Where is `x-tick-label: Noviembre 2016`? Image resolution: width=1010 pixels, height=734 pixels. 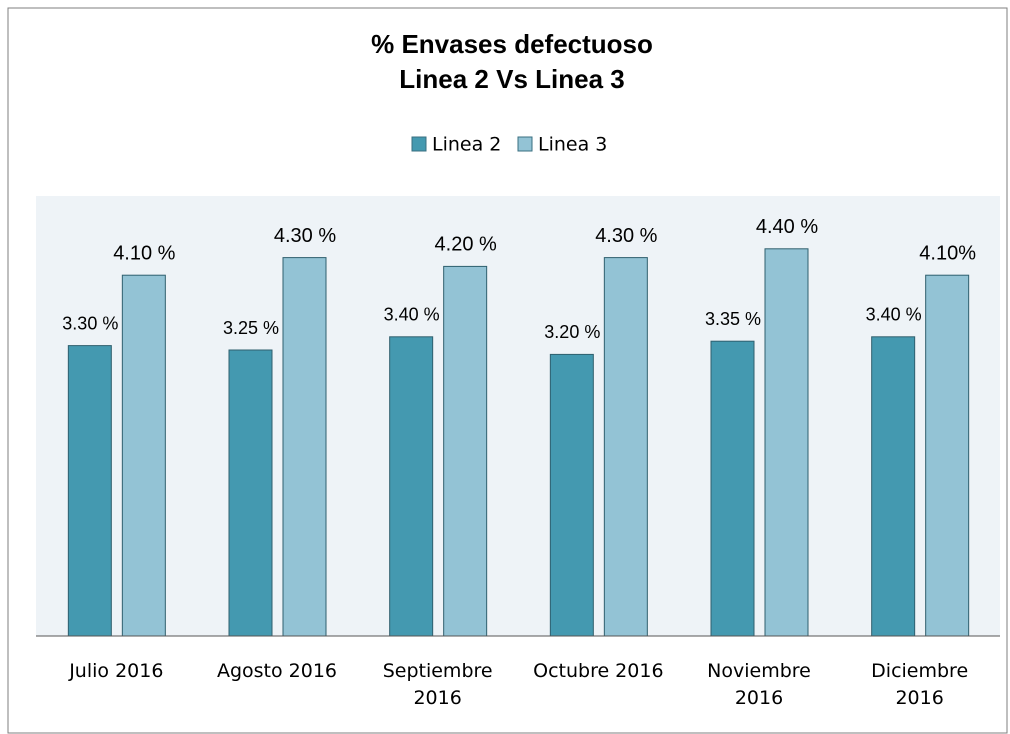 x-tick-label: Noviembre 2016 is located at coordinates (759, 684).